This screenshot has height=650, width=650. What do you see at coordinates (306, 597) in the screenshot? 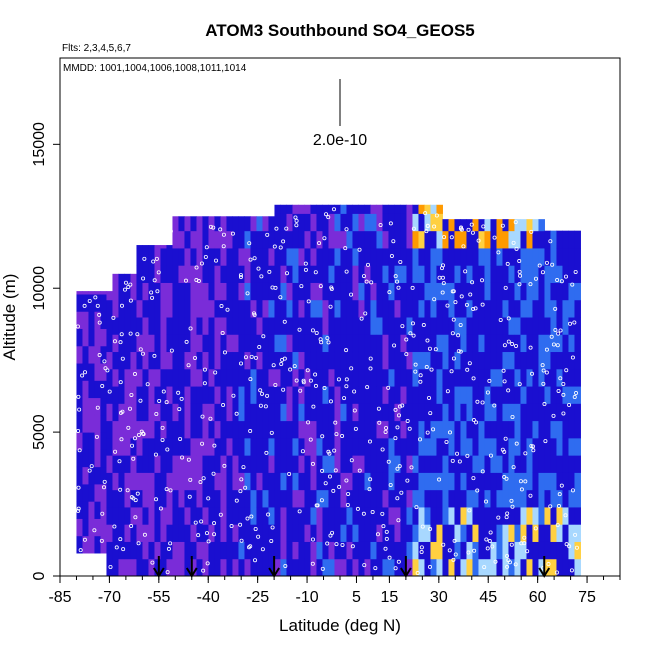
I see `x-tick-label: -10` at bounding box center [306, 597].